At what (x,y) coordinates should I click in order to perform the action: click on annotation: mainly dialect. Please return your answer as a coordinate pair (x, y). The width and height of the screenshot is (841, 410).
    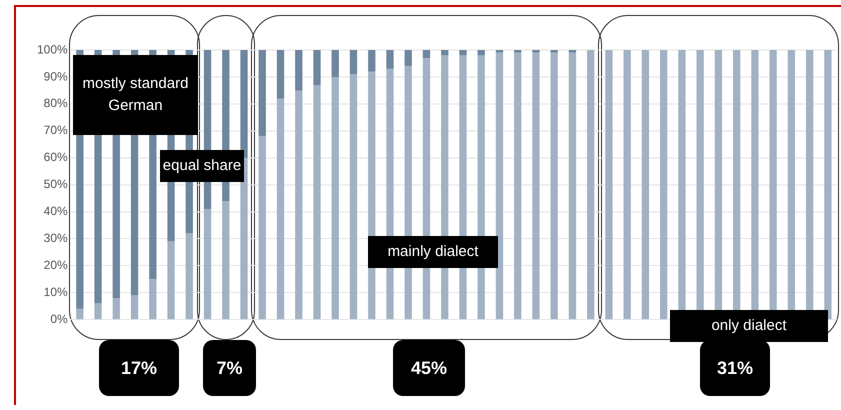
    Looking at the image, I should click on (433, 252).